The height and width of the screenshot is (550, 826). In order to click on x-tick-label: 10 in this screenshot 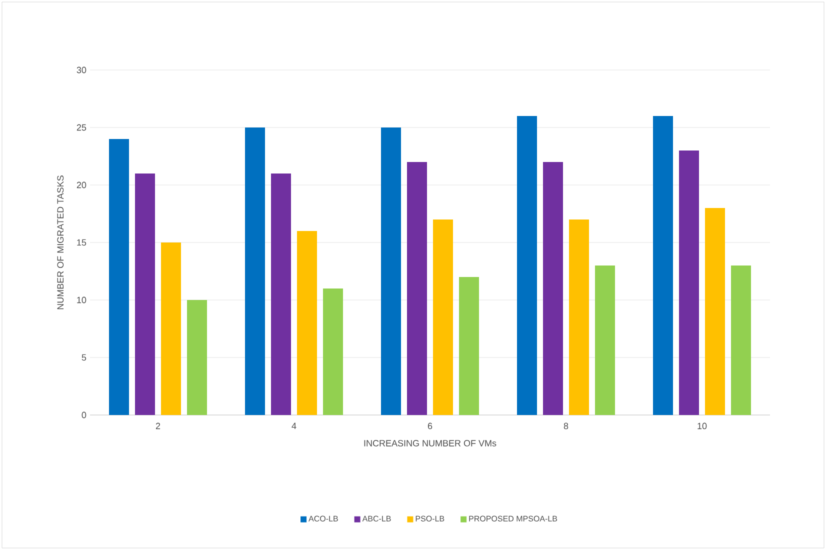, I will do `click(702, 426)`.